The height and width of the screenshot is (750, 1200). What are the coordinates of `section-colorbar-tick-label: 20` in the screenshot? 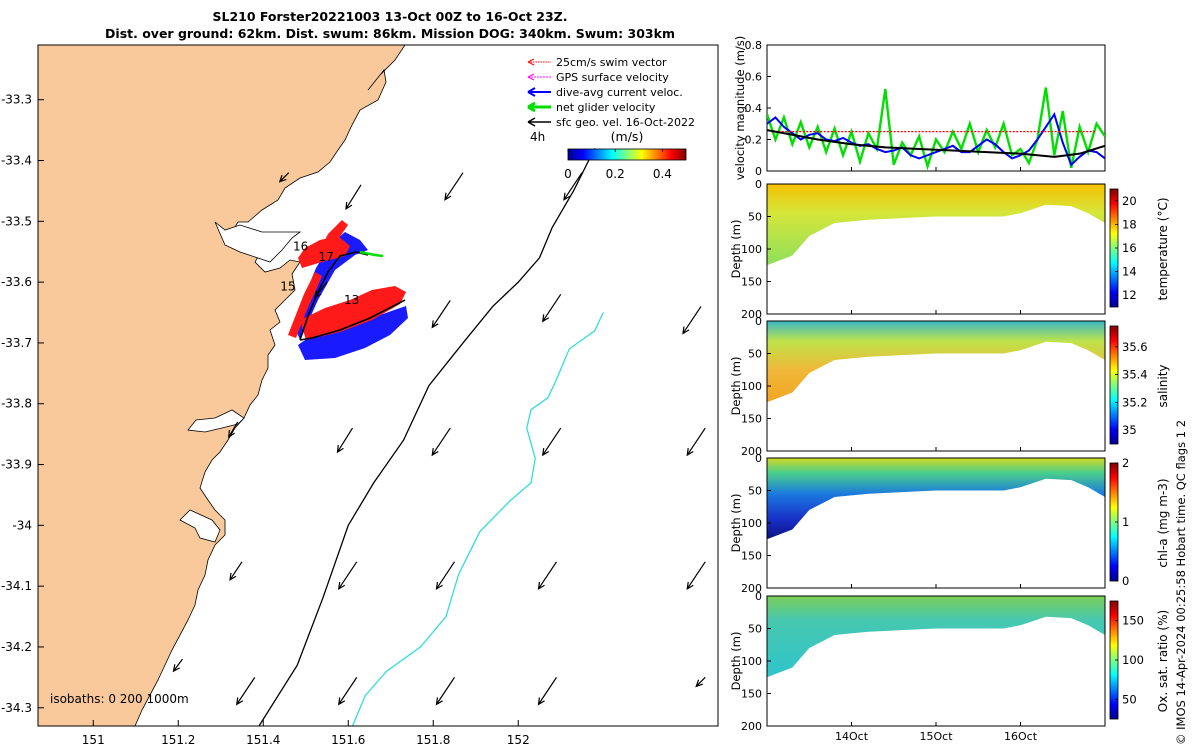 It's located at (1129, 201).